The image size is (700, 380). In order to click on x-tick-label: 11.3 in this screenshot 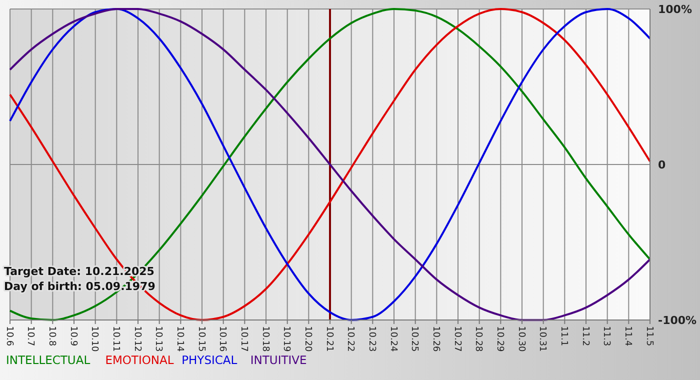, I will do `click(606, 336)`.